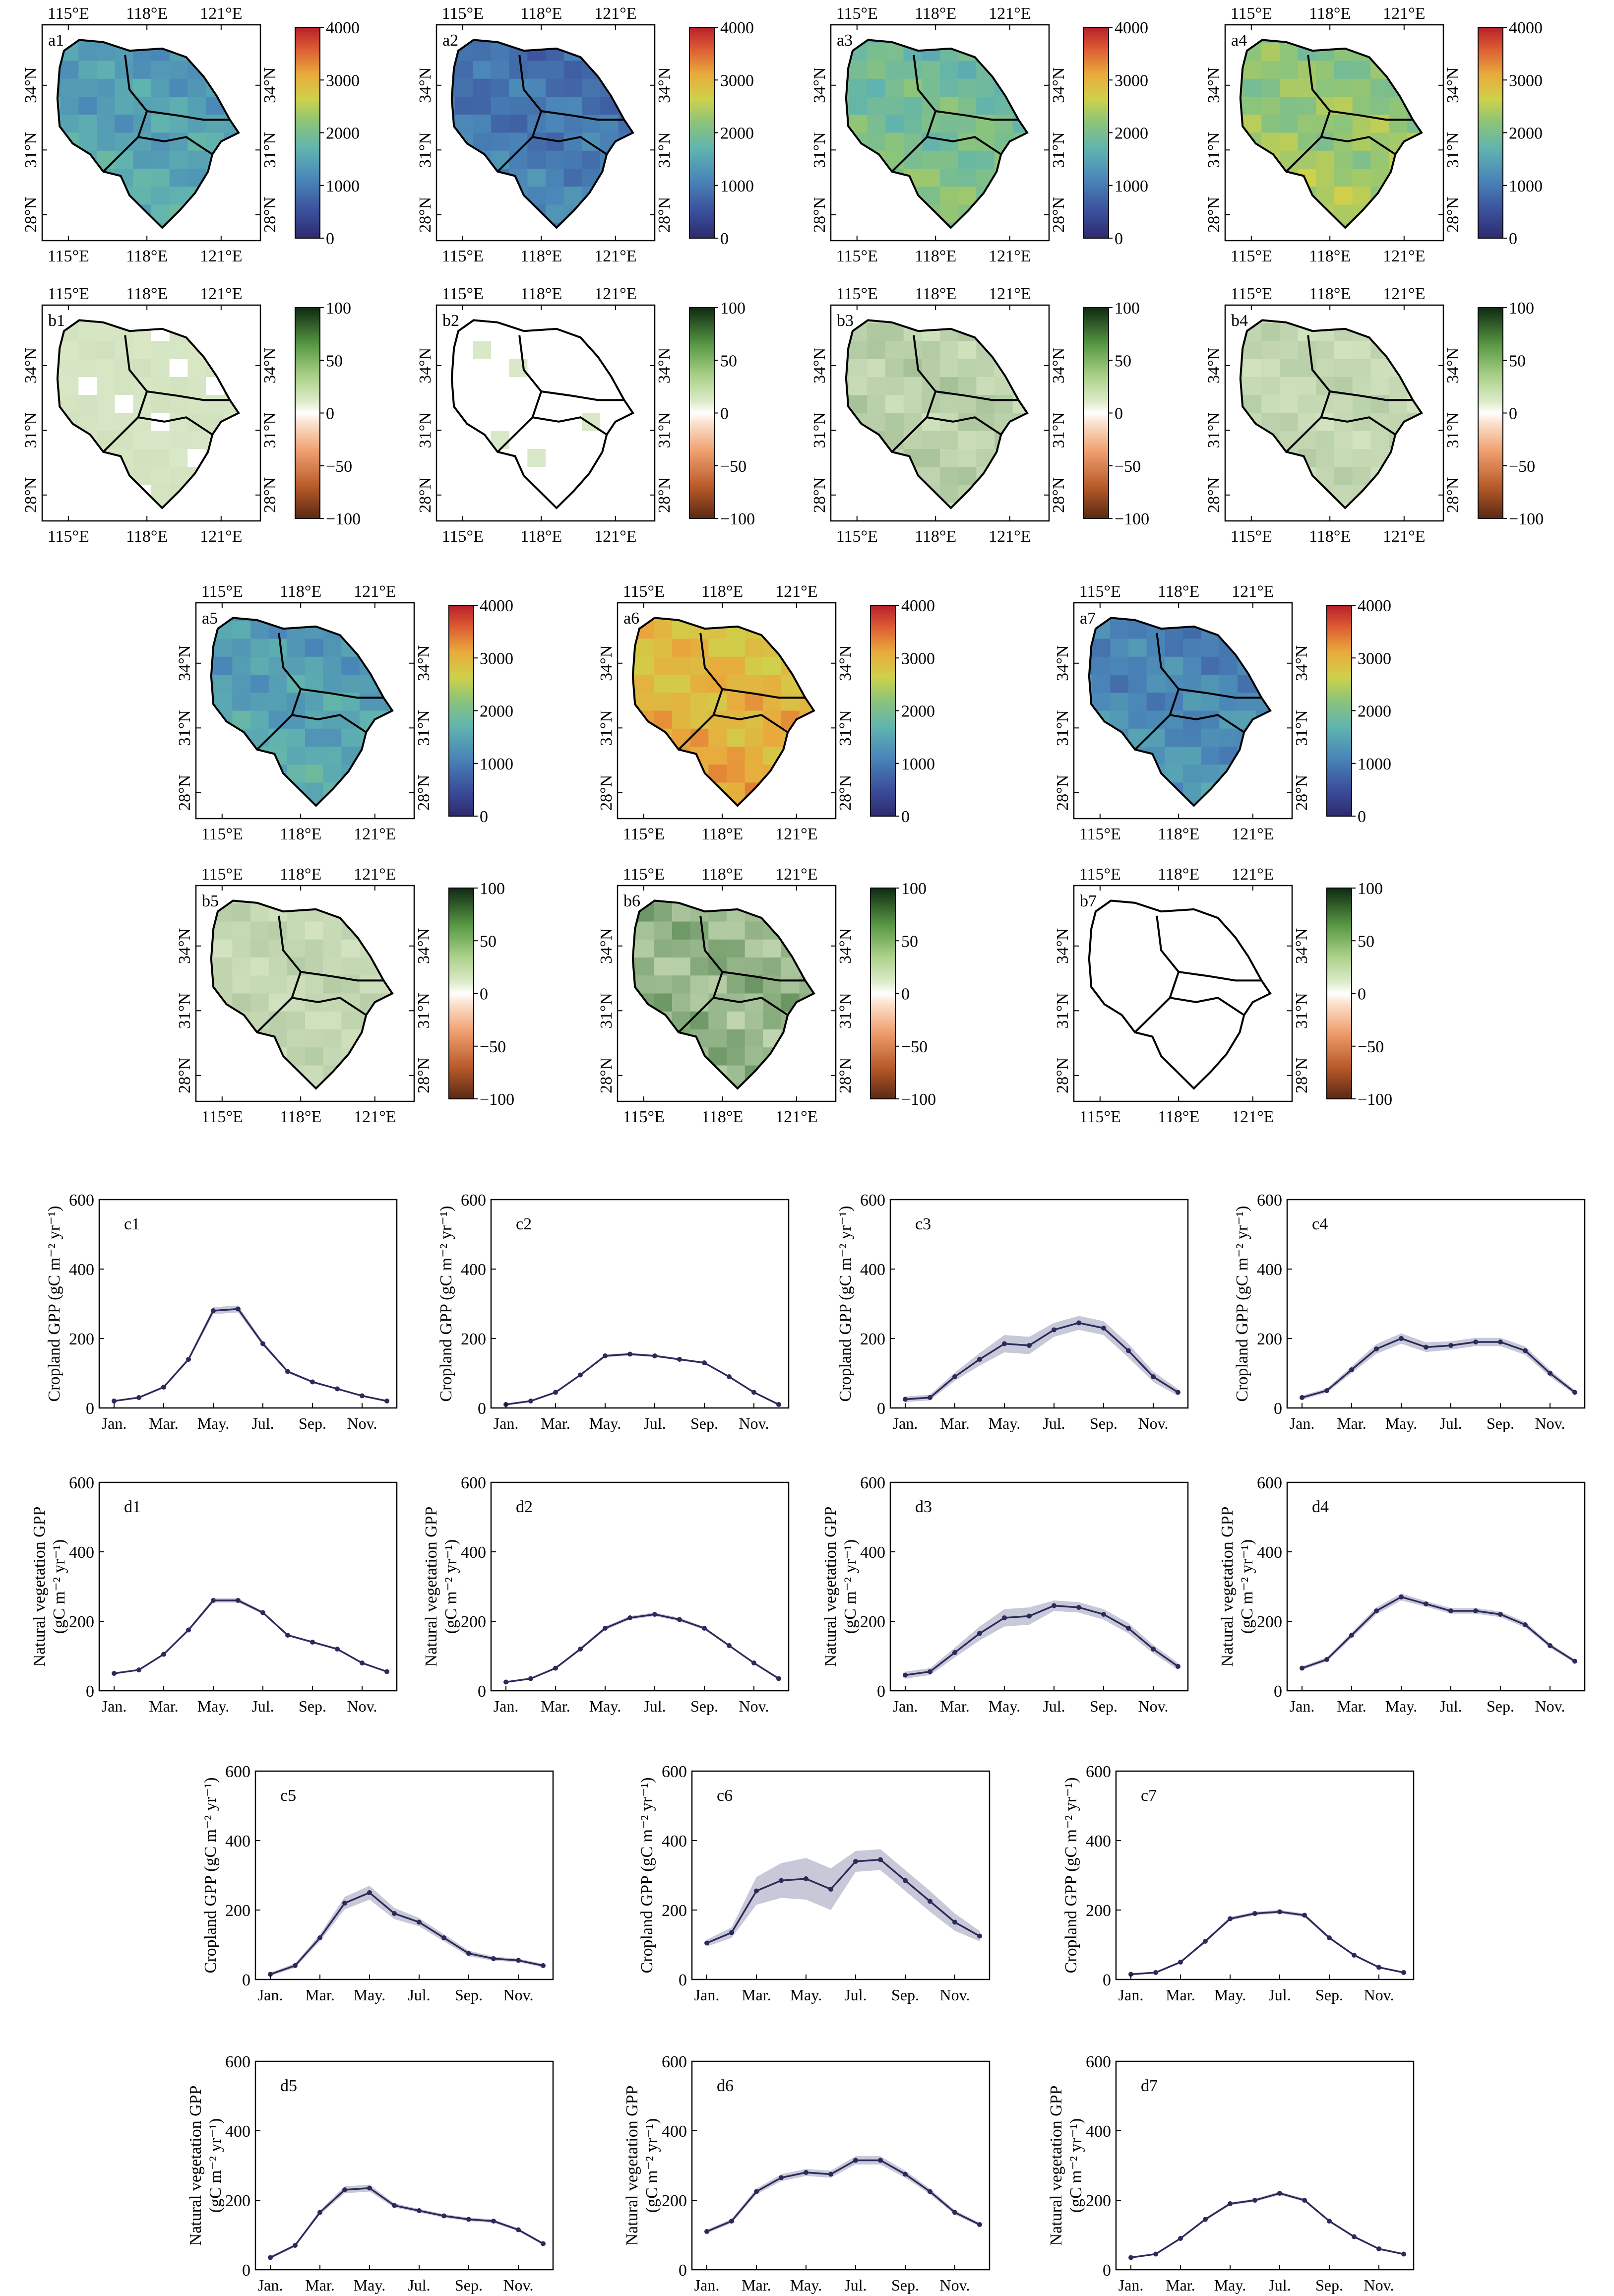 The width and height of the screenshot is (1614, 2296). What do you see at coordinates (819, 215) in the screenshot?
I see `lat-tick-label-left: 28°N` at bounding box center [819, 215].